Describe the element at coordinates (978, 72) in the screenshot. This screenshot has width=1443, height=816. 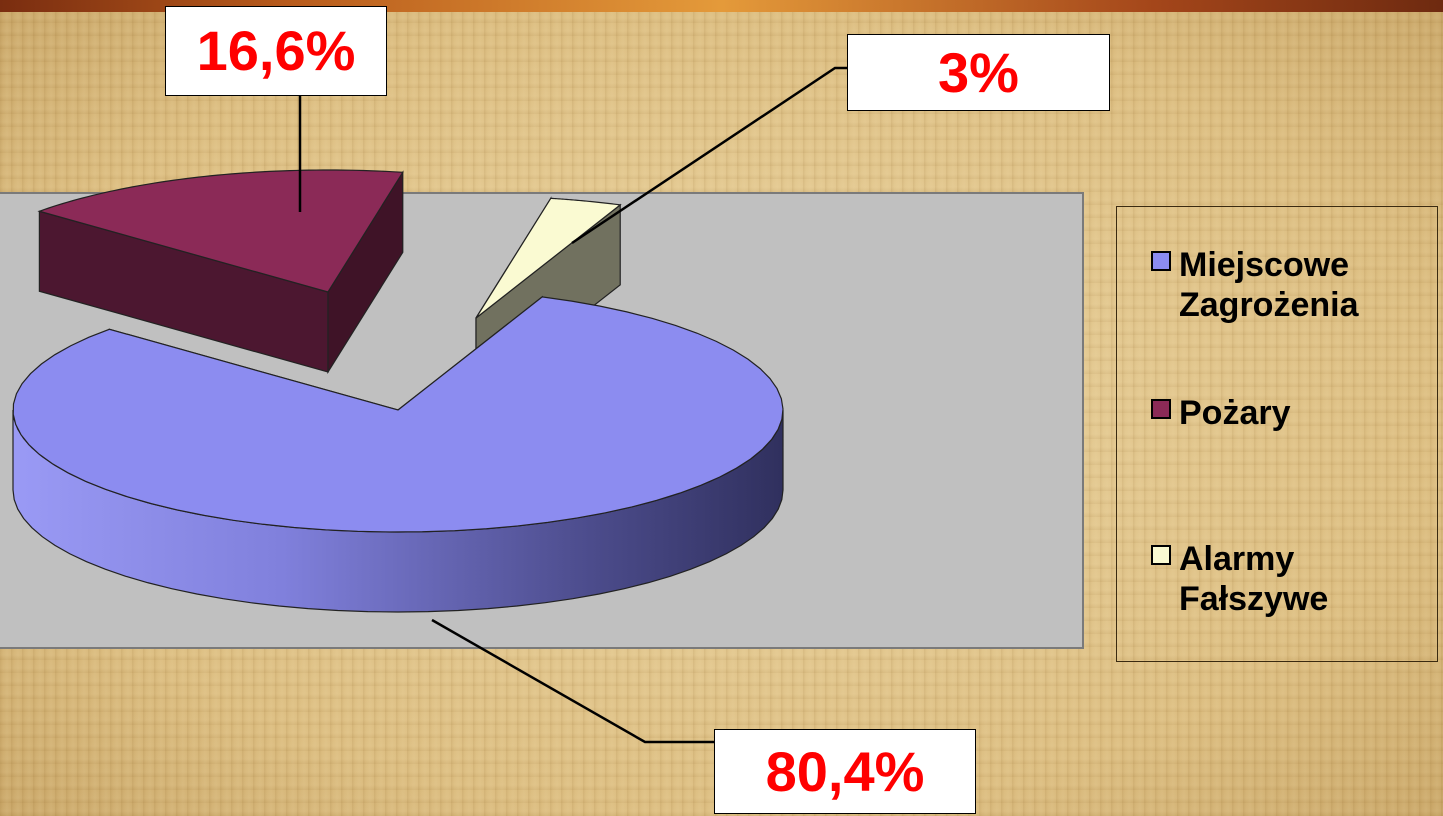
I see `data-label-alarmy: 3%` at that location.